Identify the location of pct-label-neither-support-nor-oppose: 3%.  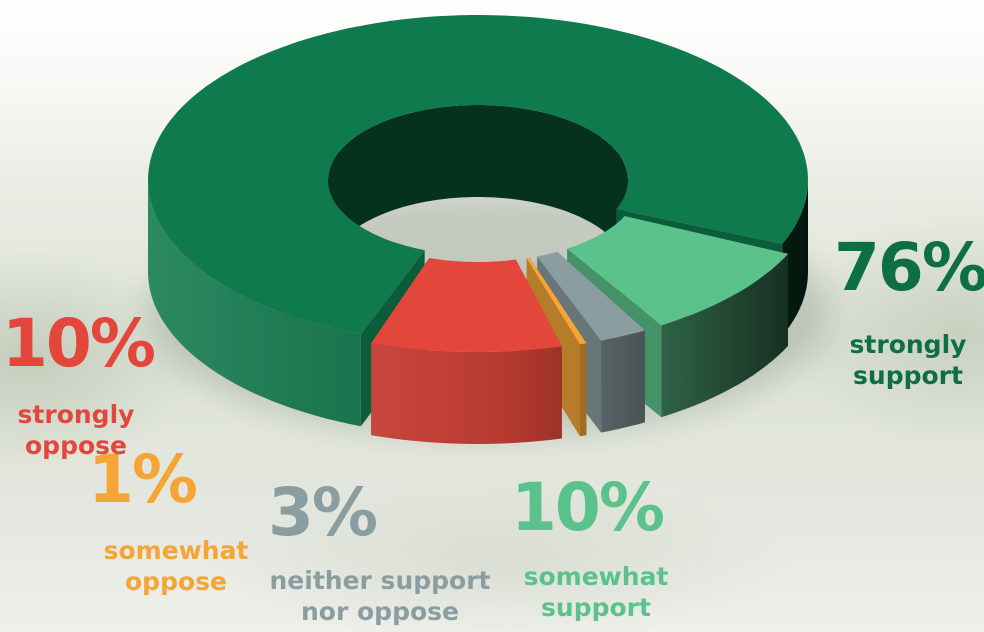
(322, 512).